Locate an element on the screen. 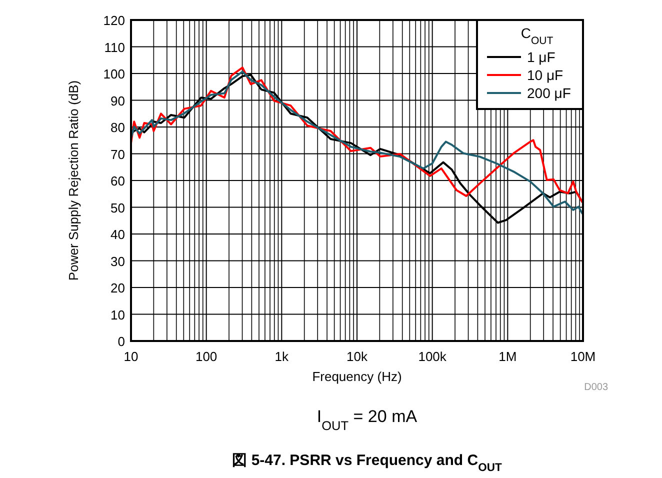 This screenshot has height=478, width=662. legend-label: 200 μF is located at coordinates (549, 93).